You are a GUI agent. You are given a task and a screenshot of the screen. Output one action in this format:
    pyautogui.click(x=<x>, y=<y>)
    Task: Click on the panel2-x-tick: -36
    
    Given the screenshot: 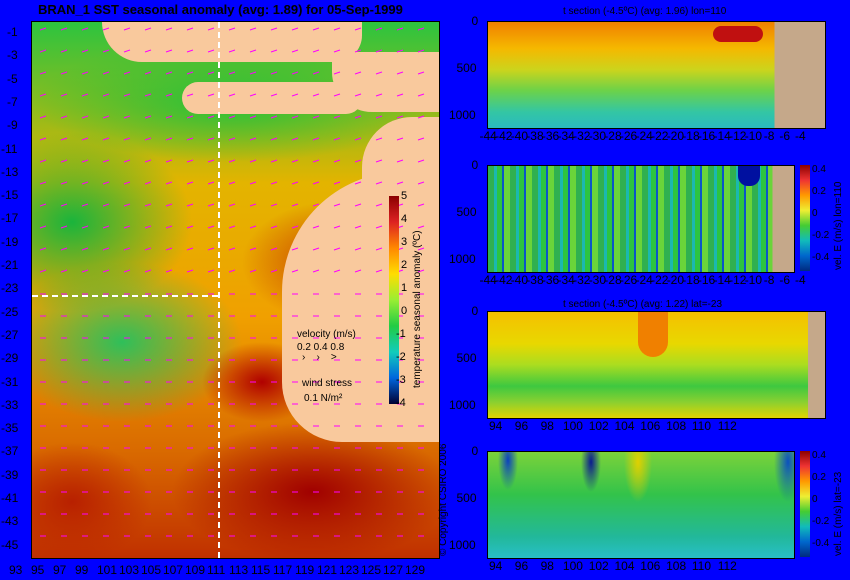 What is the action you would take?
    pyautogui.click(x=550, y=280)
    